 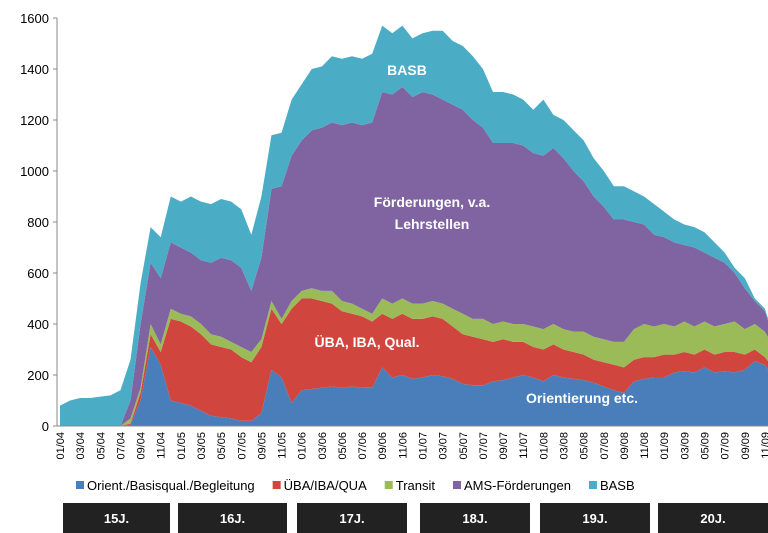 I want to click on x-tick-label: 09/08, so click(x=625, y=446).